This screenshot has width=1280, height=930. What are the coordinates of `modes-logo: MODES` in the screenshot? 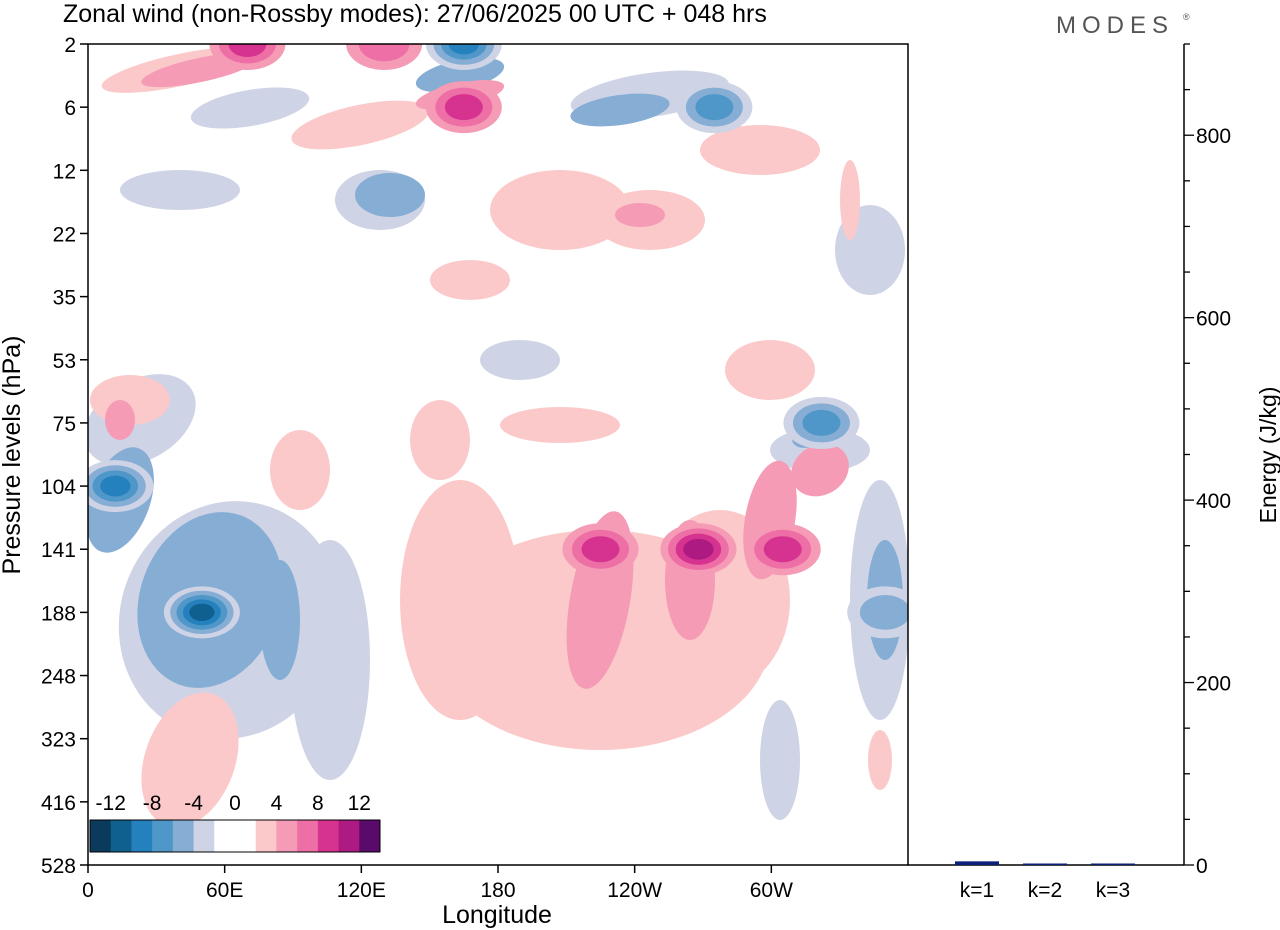 It's located at (1115, 25).